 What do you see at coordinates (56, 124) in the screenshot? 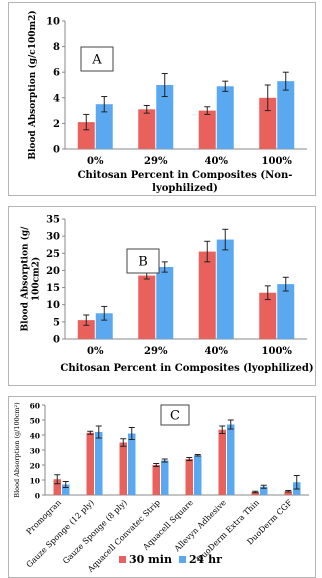
I see `y-tick-label: 2` at bounding box center [56, 124].